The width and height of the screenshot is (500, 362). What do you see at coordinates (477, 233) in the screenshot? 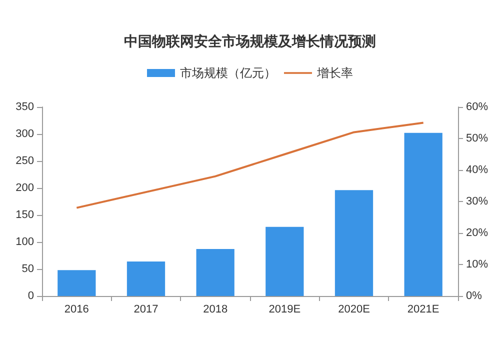
I see `y2-tick-label: 20%` at bounding box center [477, 233].